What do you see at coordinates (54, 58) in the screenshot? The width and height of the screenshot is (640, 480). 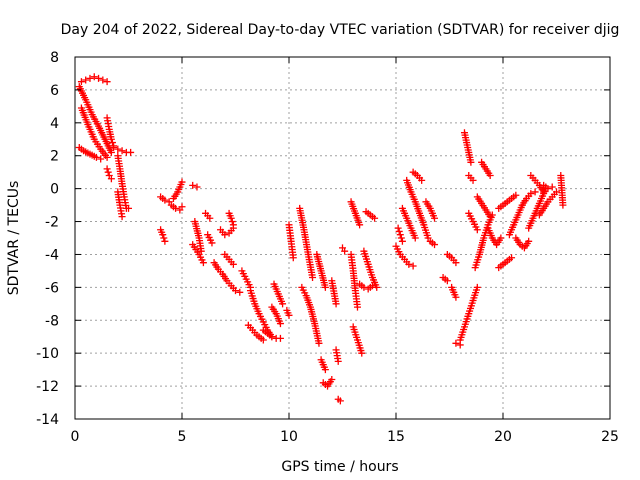 I see `y-tick-label: 8` at bounding box center [54, 58].